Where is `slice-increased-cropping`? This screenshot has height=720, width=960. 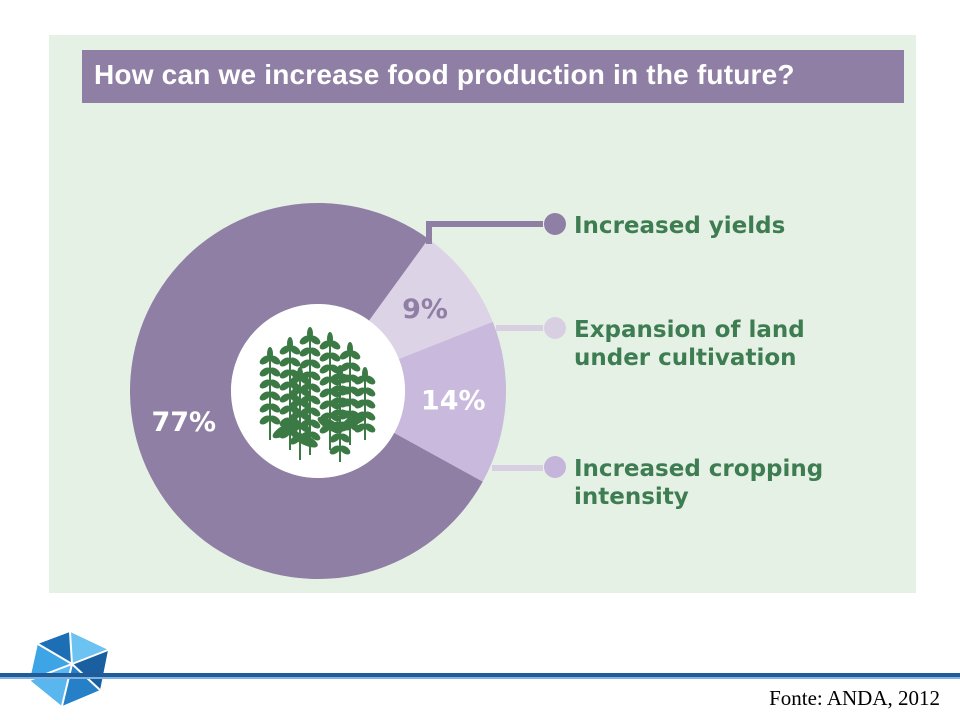
slice-increased-cropping is located at coordinates (450, 401).